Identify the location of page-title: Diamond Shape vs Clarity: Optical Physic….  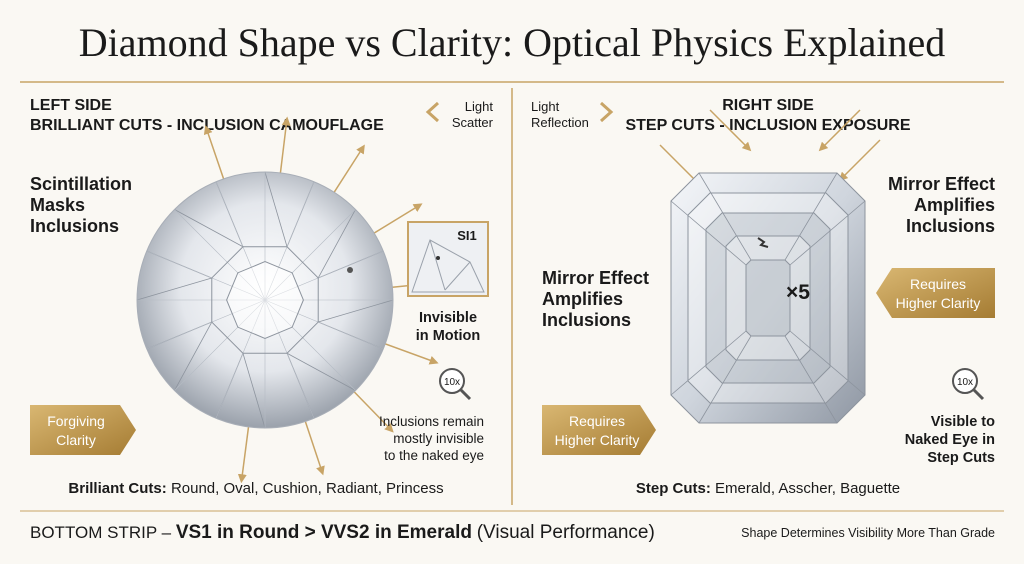
(512, 42).